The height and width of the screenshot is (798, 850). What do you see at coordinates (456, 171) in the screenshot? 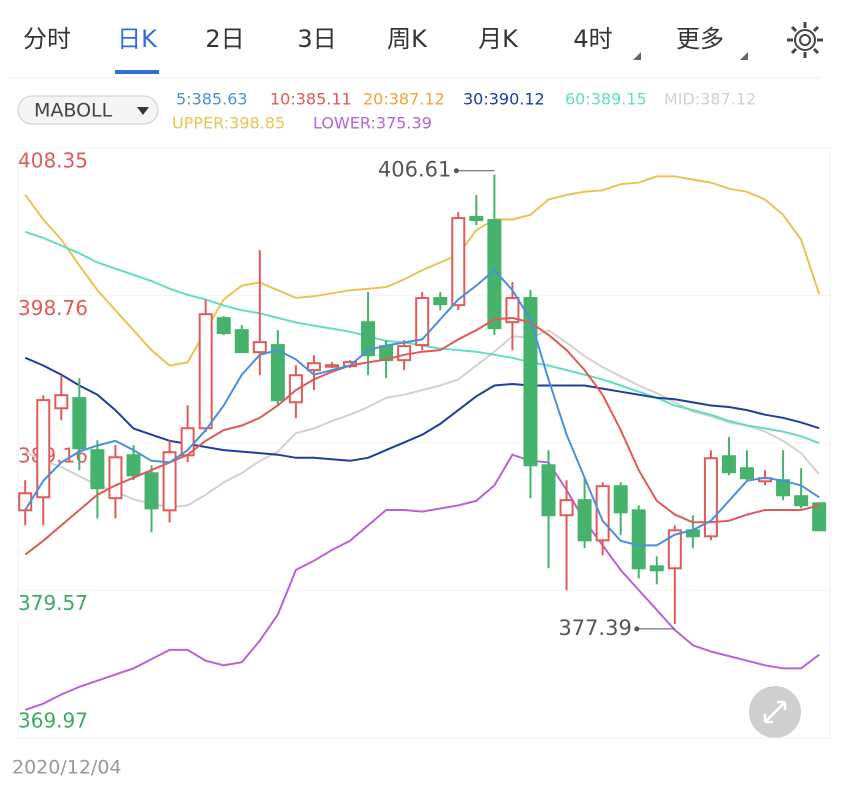
I see `high-marker-dot` at bounding box center [456, 171].